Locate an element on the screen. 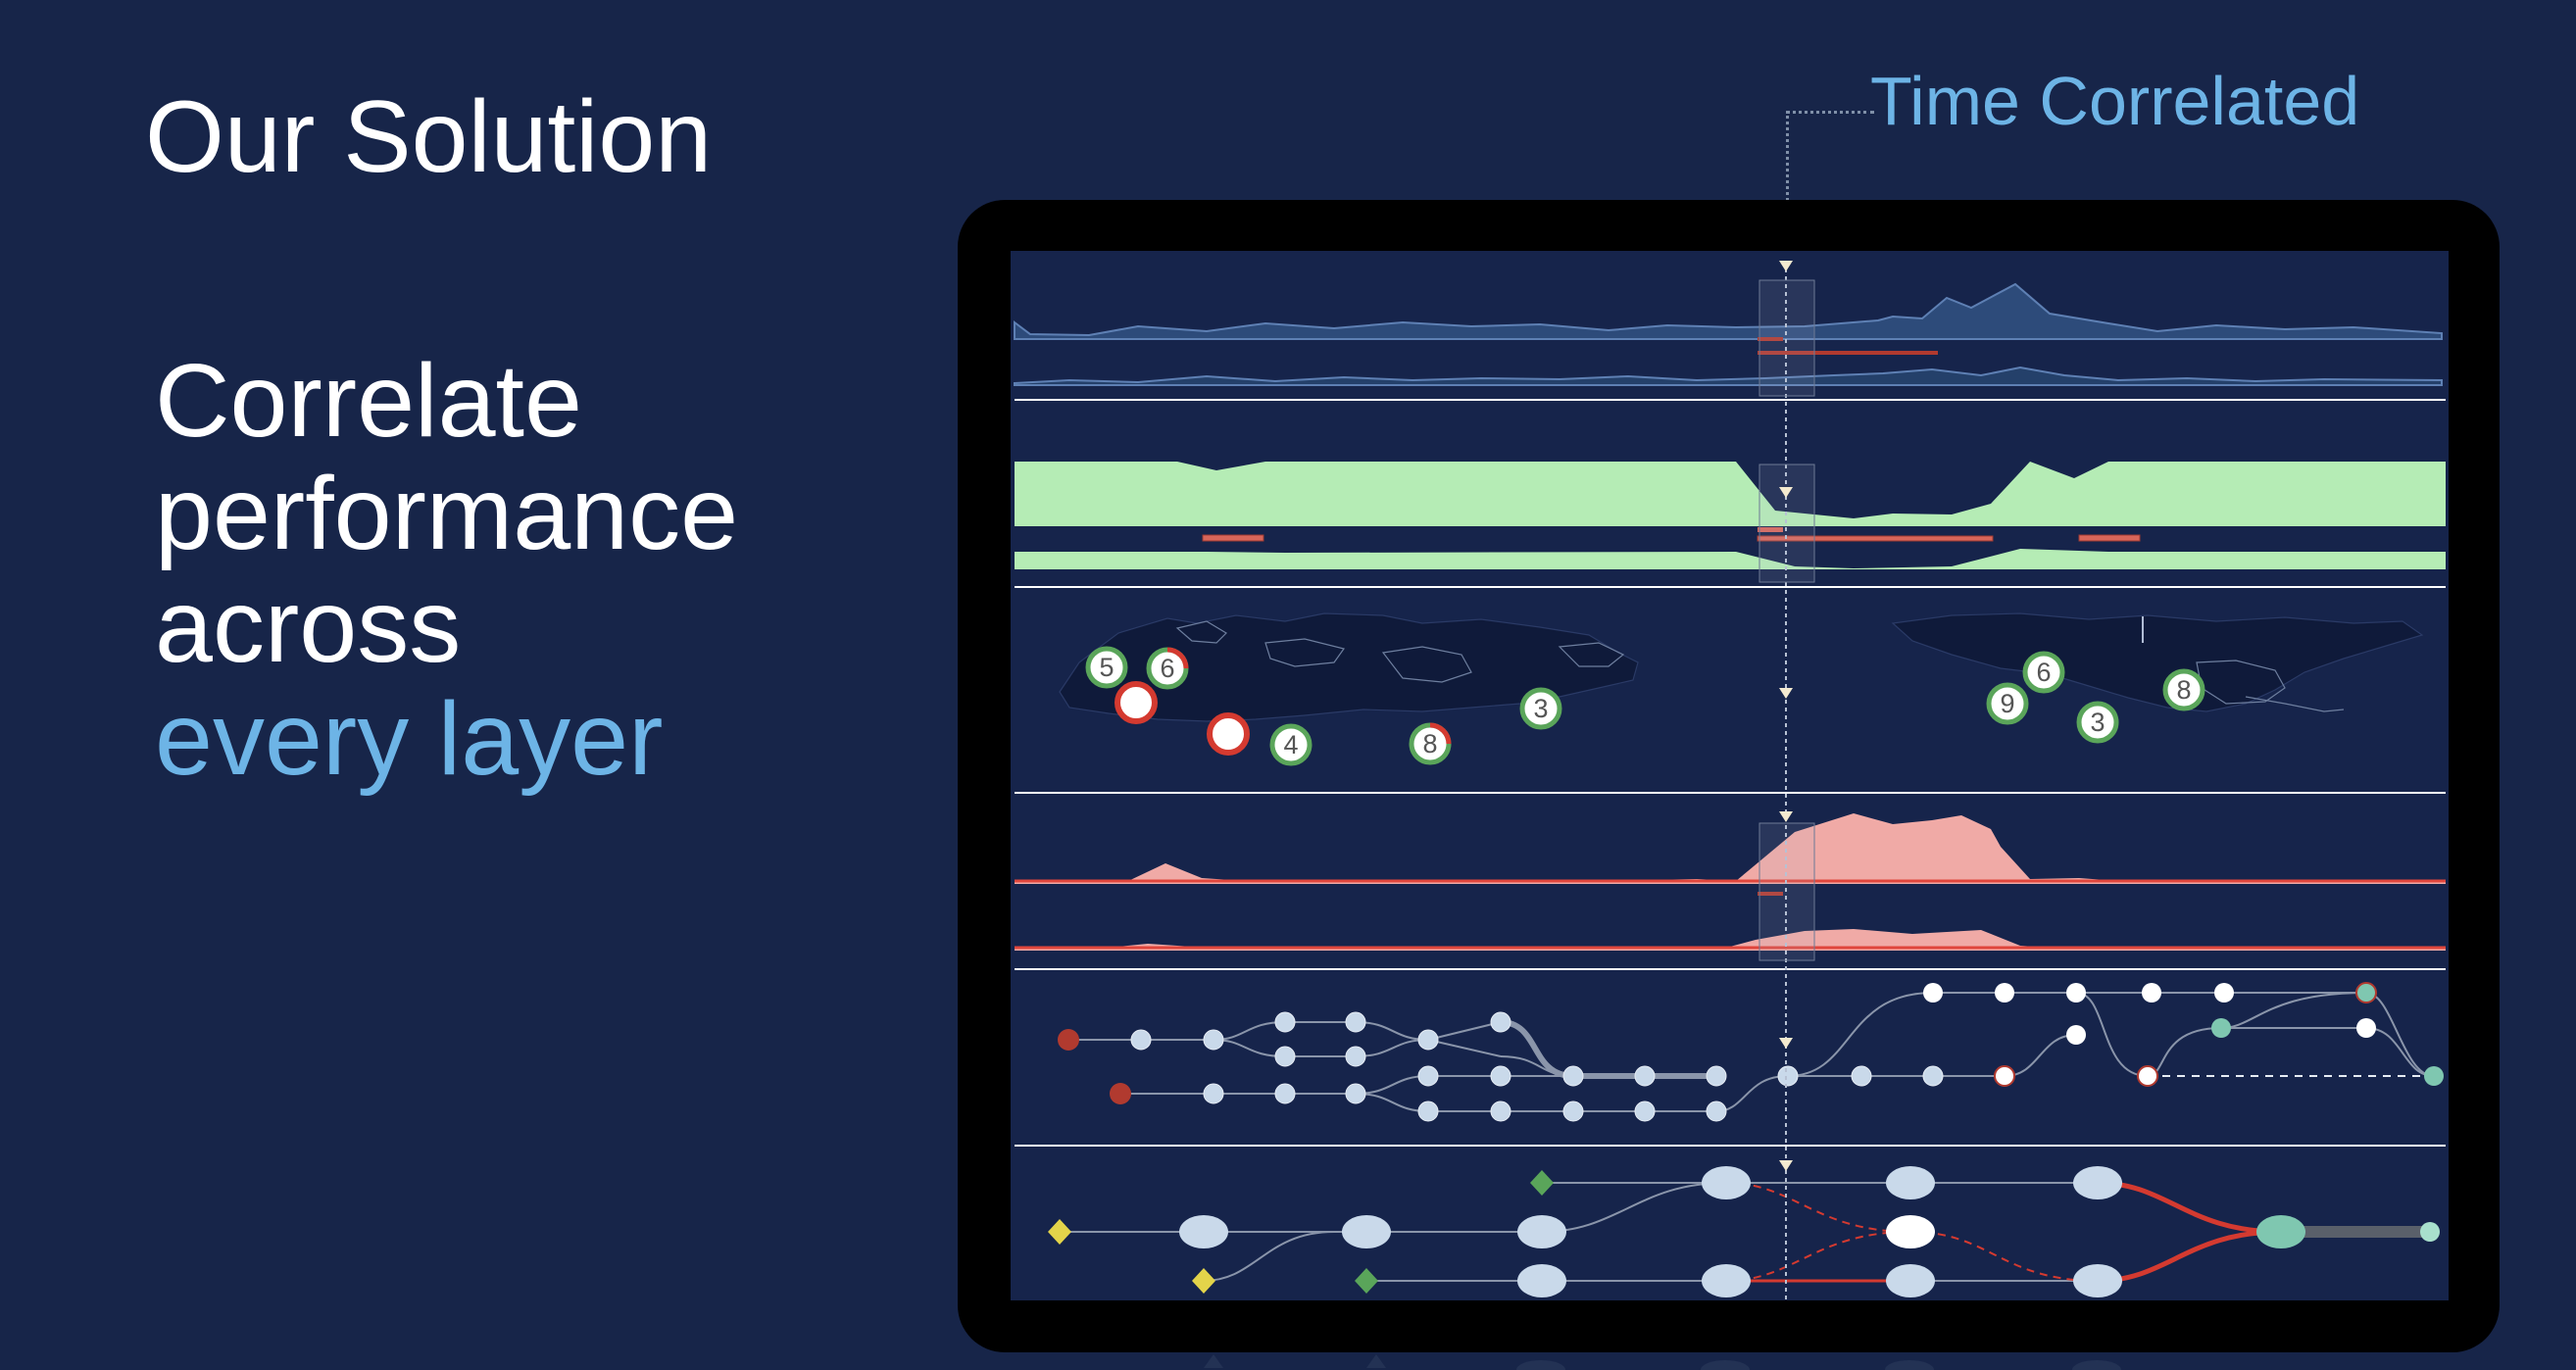 The width and height of the screenshot is (2576, 1370). headline-accent: every layer is located at coordinates (409, 739).